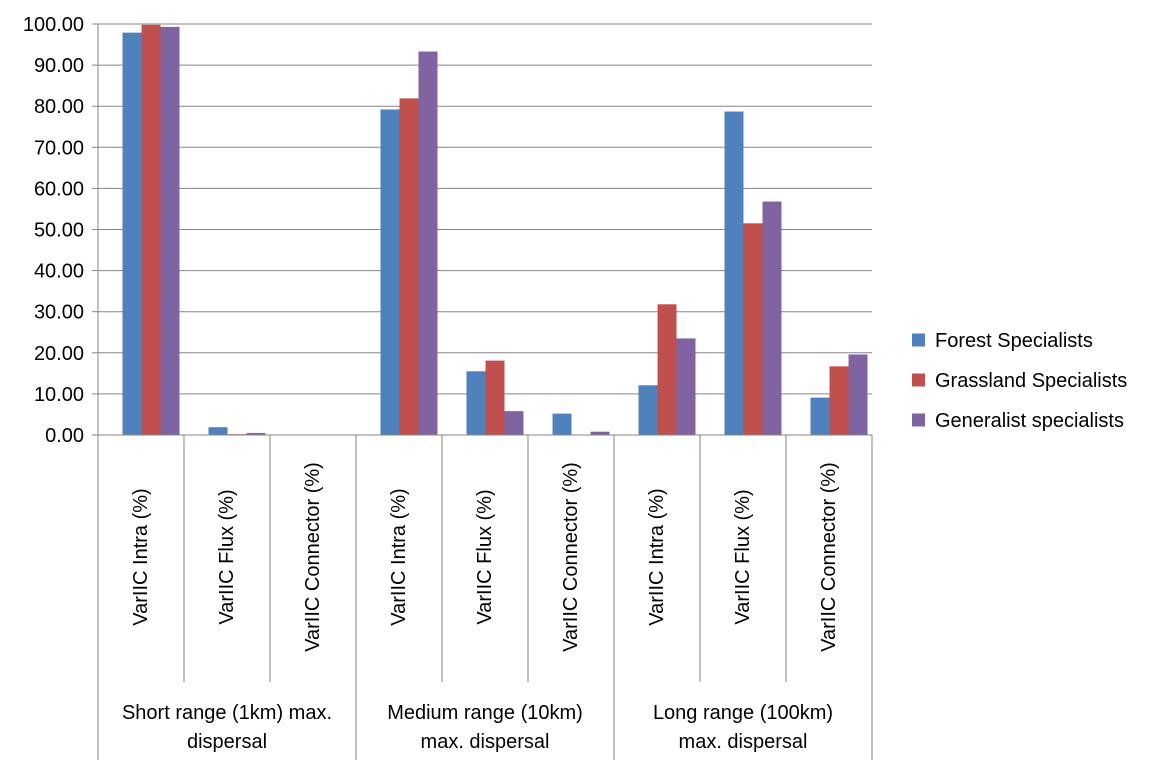 This screenshot has height=760, width=1163. I want to click on legend-label: Generalist specialists, so click(1029, 421).